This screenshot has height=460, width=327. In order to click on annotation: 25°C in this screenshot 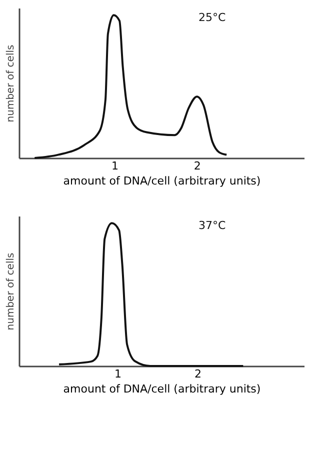, I will do `click(212, 17)`.